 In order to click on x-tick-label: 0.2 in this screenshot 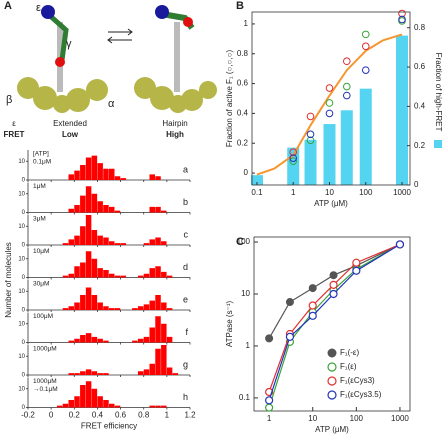, I will do `click(75, 415)`.